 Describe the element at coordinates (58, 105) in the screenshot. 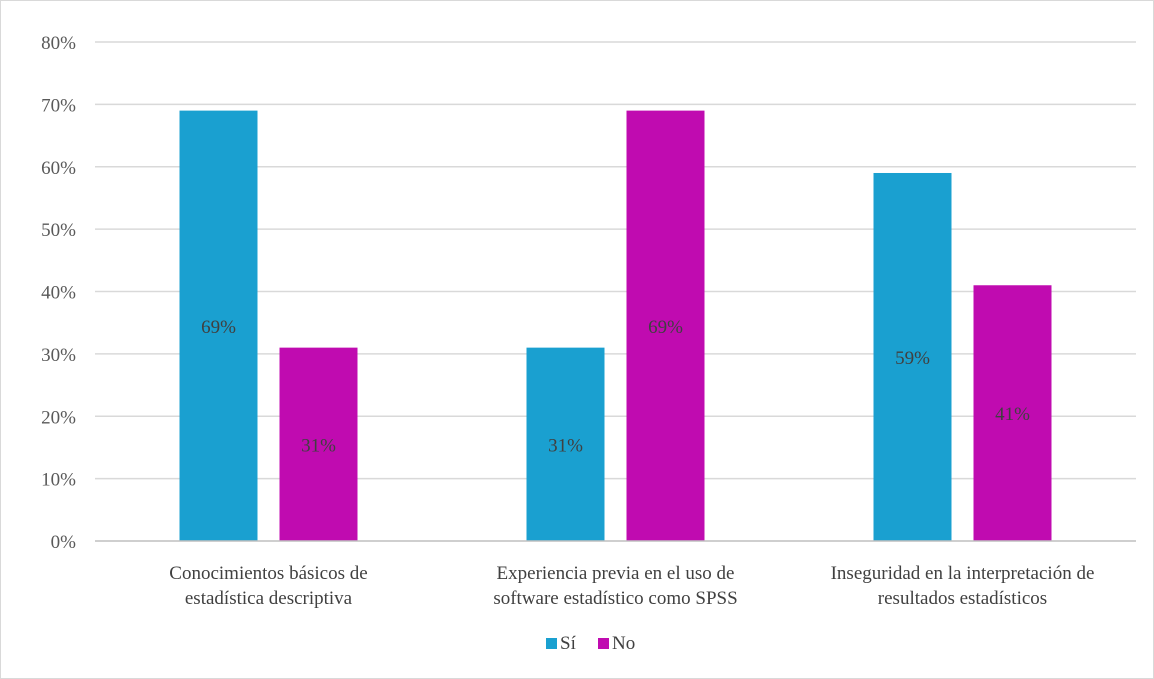

I see `y-tick-label: 70%` at that location.